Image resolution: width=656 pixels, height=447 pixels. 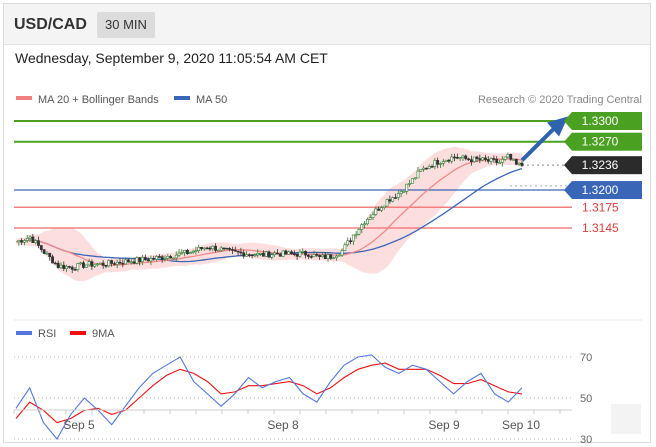 What do you see at coordinates (103, 334) in the screenshot?
I see `ma9-legend-label: 9MA` at bounding box center [103, 334].